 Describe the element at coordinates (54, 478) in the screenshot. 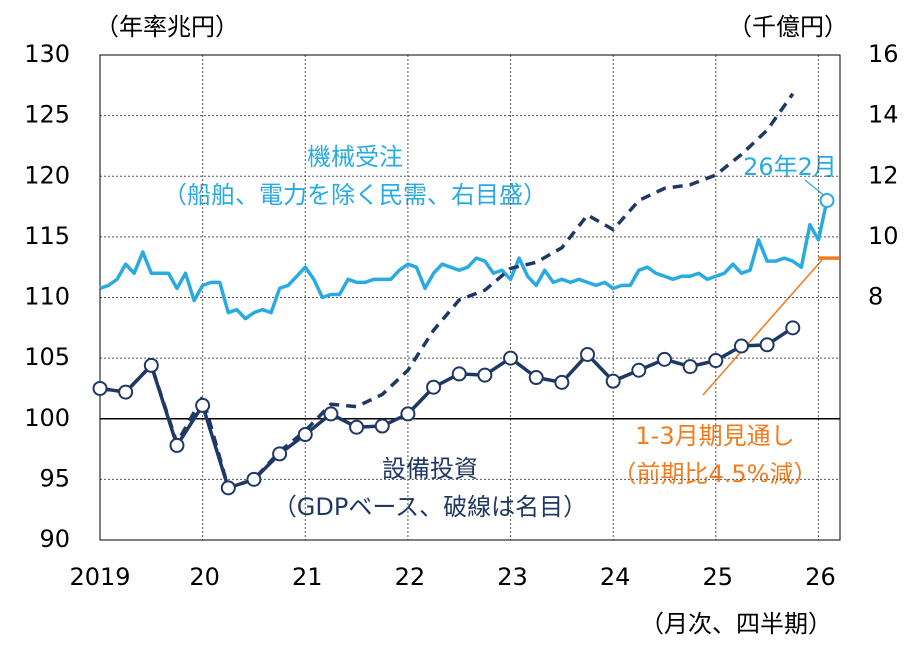

I see `y-tick-label: 95` at that location.